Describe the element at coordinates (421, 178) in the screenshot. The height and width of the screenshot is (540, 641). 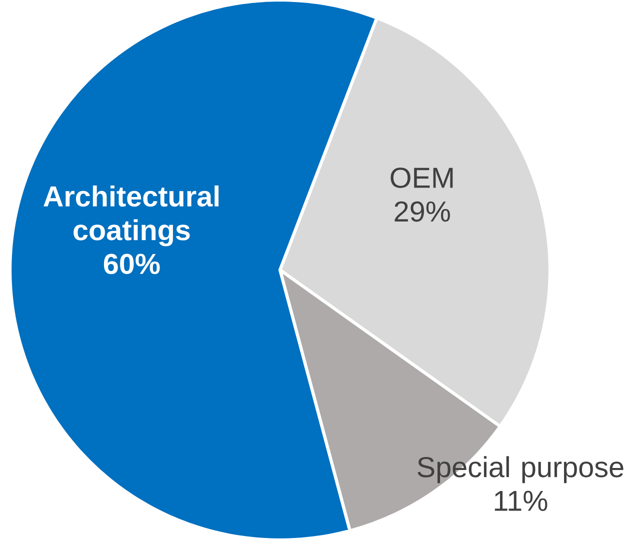
I see `slice-label: OEM` at that location.